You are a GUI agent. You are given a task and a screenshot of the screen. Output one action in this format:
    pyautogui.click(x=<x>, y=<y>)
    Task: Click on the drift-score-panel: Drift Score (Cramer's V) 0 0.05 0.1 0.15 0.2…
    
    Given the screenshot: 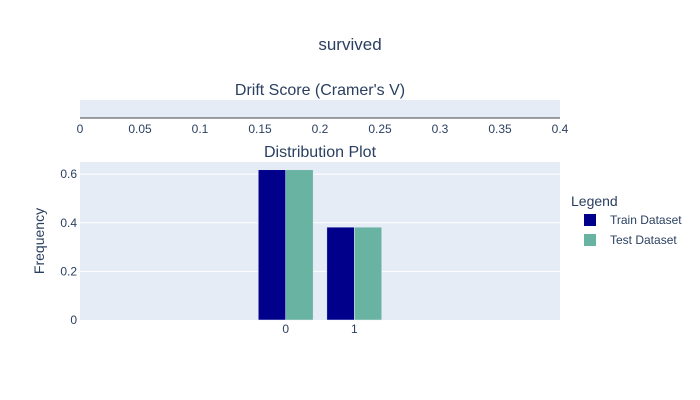 What is the action you would take?
    pyautogui.click(x=323, y=109)
    